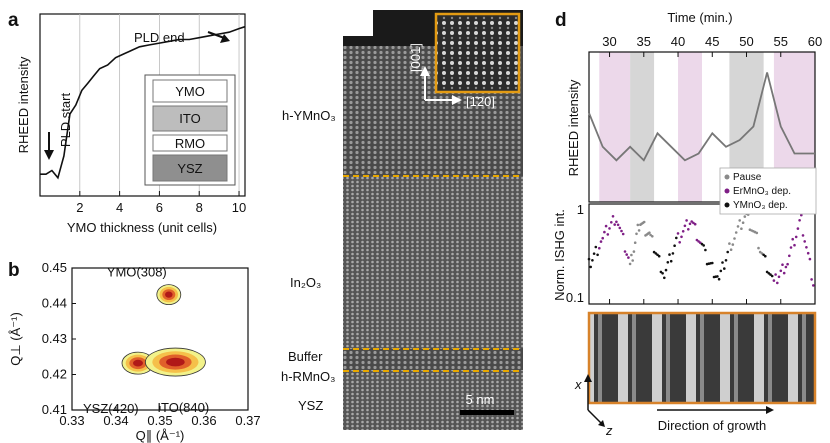  Describe the element at coordinates (137, 272) in the screenshot. I see `peak-label-0: YMO(308)` at that location.